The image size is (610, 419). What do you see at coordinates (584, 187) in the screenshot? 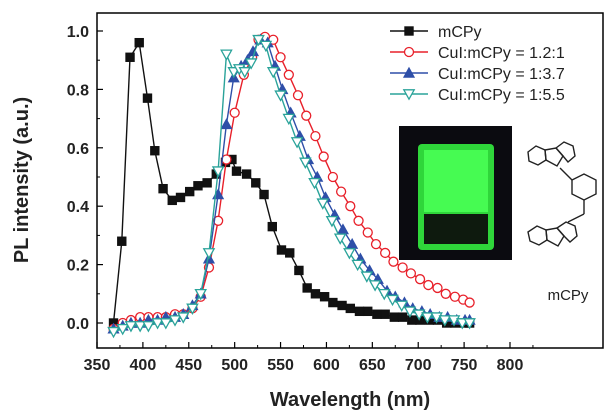
I see `pyridine-ring` at bounding box center [584, 187].